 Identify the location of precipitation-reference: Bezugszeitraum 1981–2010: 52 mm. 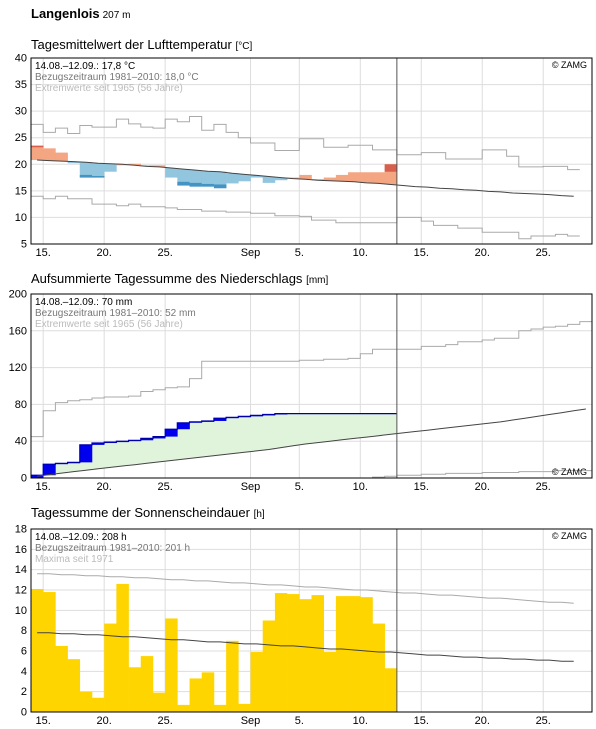
(115, 313).